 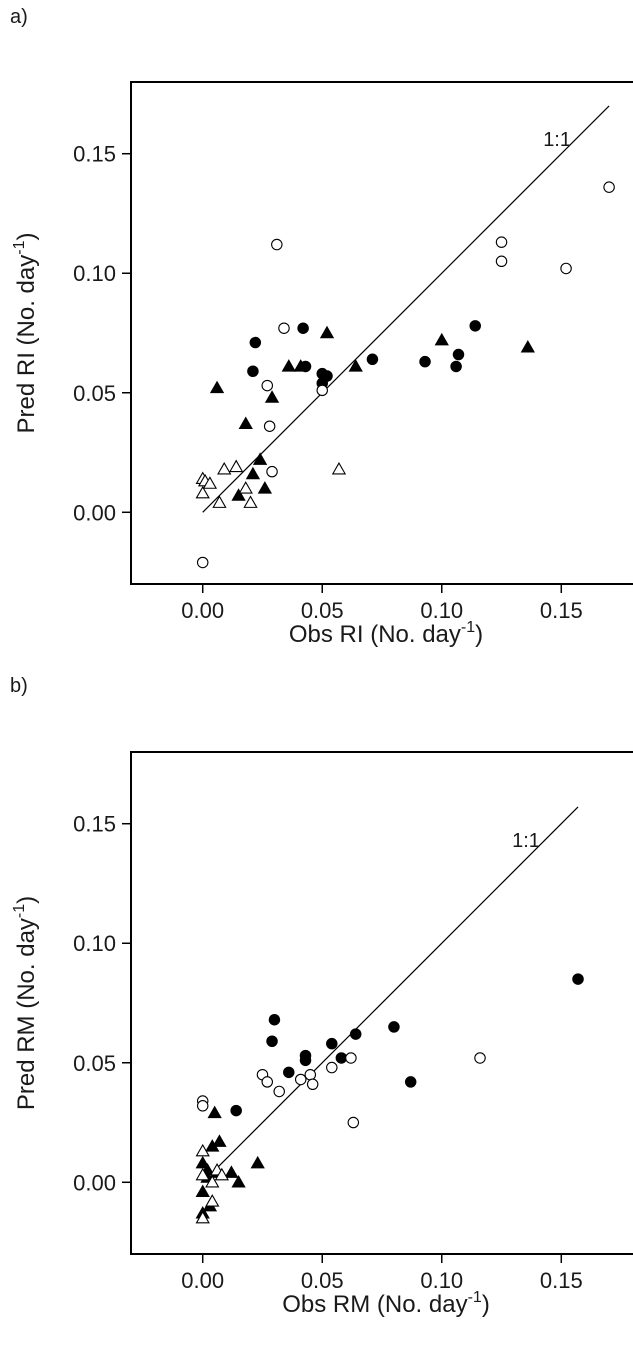 I want to click on x-axis-label: Obs RM (No. day-1), so click(x=386, y=1303).